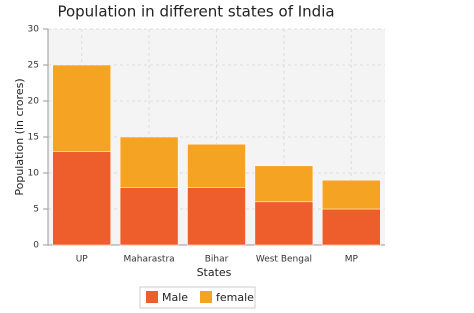 This screenshot has width=474, height=313. Describe the element at coordinates (34, 102) in the screenshot. I see `y-tick-label: 20` at that location.